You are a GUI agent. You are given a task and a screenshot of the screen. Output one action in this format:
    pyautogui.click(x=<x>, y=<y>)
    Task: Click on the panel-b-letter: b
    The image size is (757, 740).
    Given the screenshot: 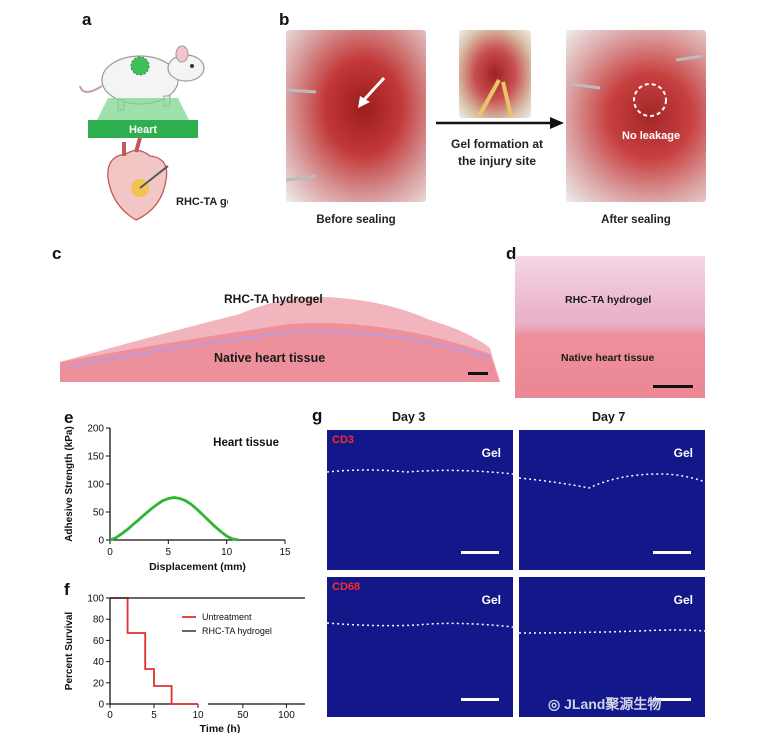 What is the action you would take?
    pyautogui.click(x=284, y=19)
    